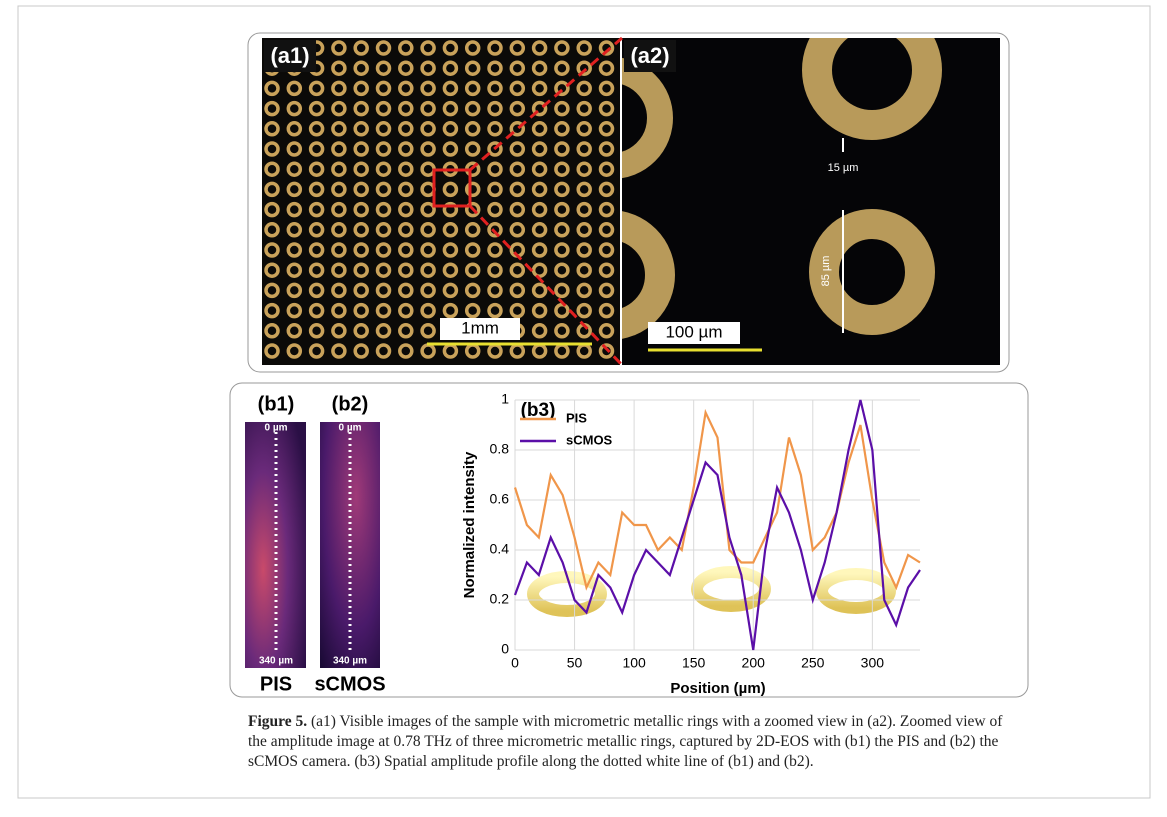 The height and width of the screenshot is (817, 1167). Describe the element at coordinates (782, 188) in the screenshot. I see `a2-rings` at that location.